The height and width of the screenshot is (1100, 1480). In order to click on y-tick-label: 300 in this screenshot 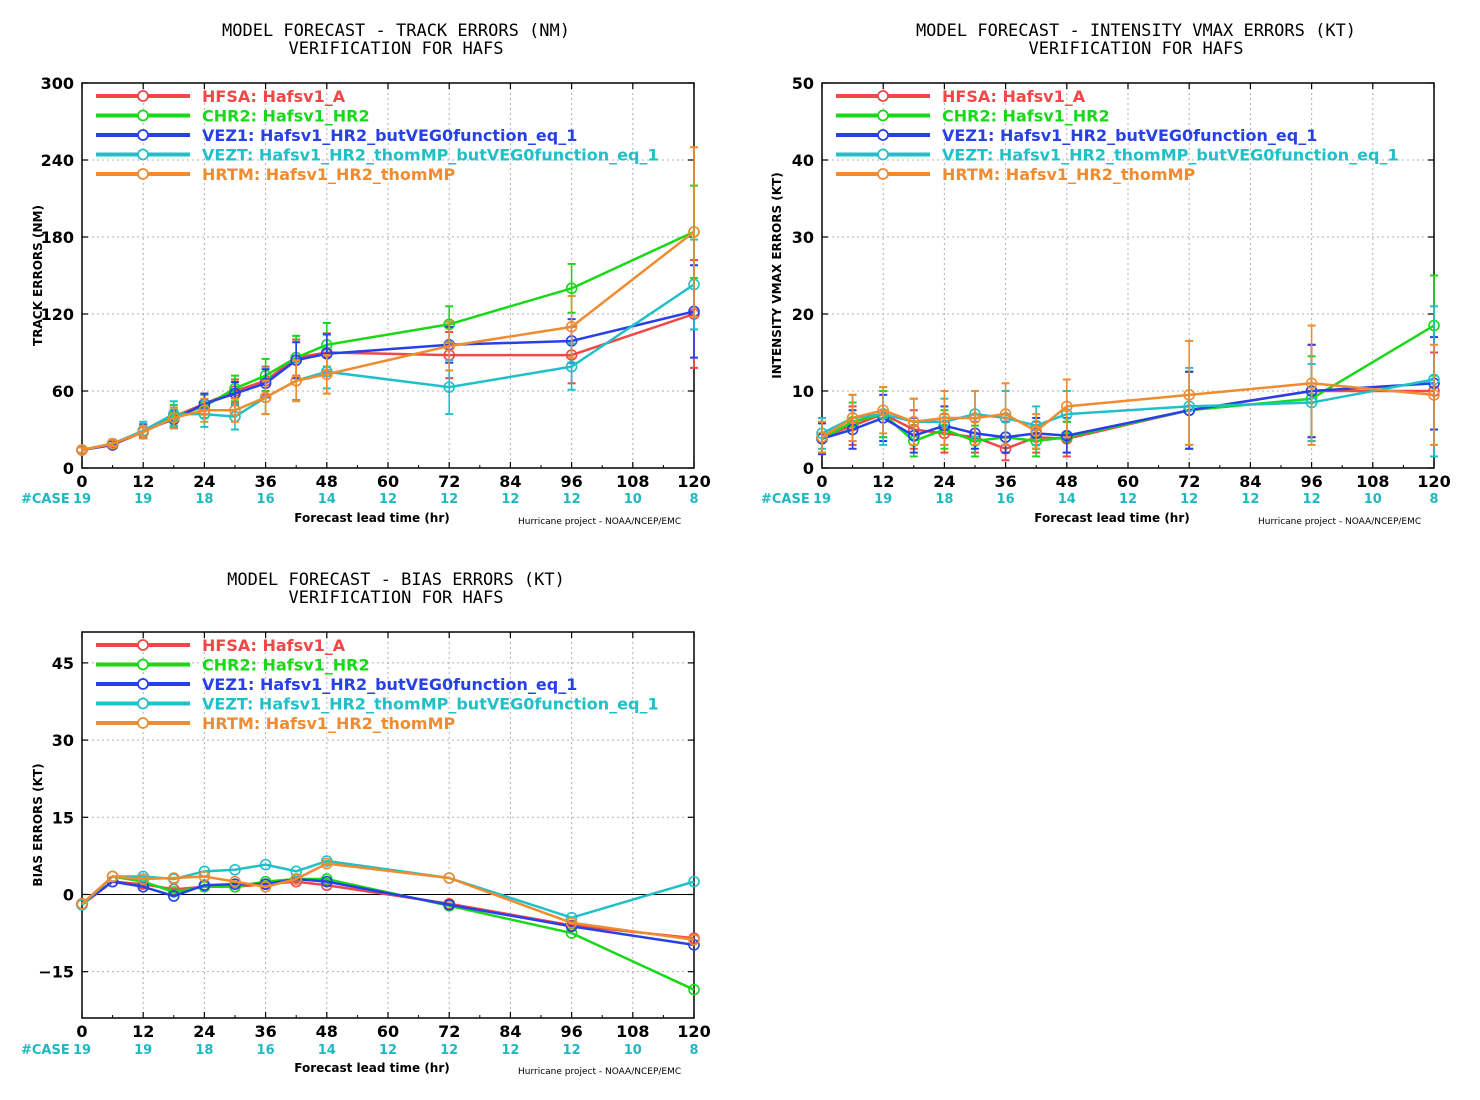, I will do `click(57, 83)`.